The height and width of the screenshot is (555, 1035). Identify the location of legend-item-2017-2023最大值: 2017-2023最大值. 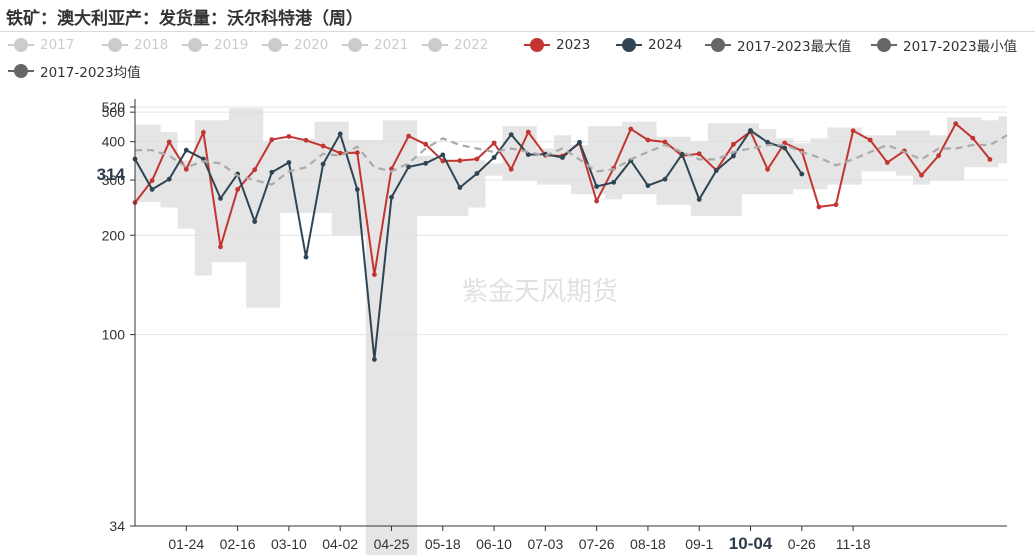
(778, 45).